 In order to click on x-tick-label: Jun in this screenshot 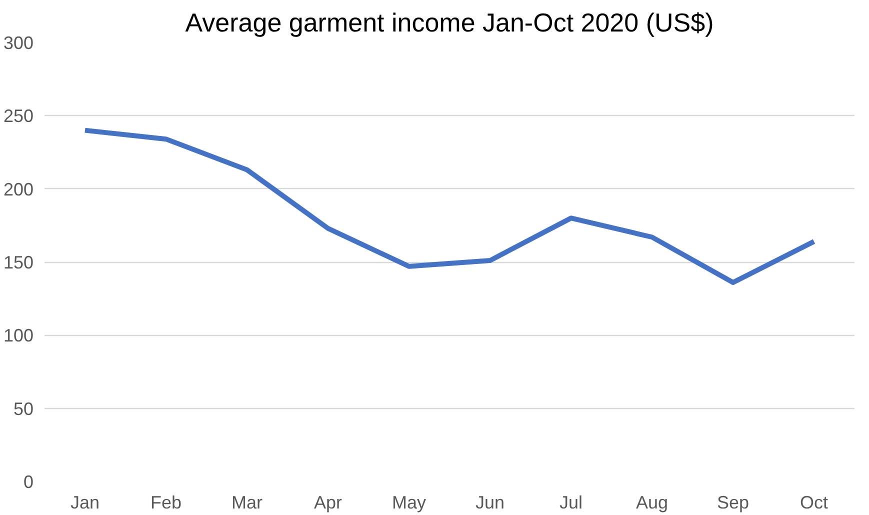, I will do `click(490, 502)`.